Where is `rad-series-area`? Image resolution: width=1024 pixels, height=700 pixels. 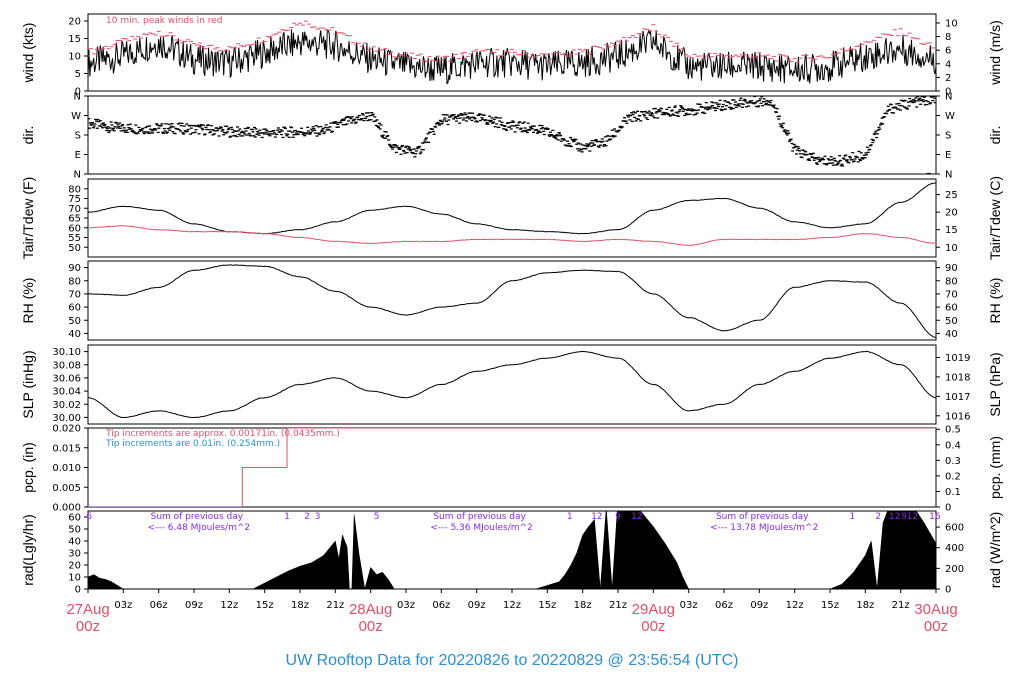
rad-series-area is located at coordinates (512, 550).